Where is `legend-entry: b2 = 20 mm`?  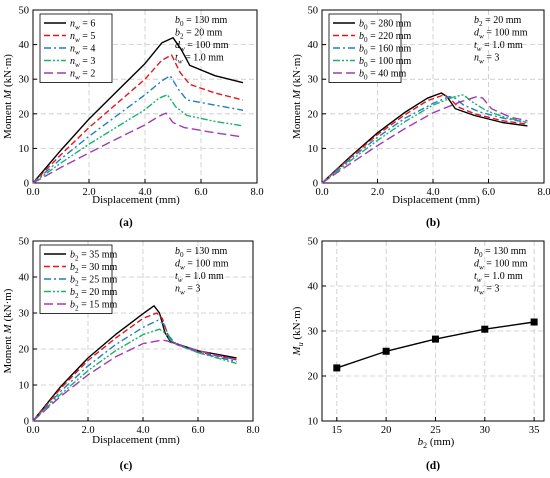
legend-entry: b2 = 20 mm is located at coordinates (94, 293).